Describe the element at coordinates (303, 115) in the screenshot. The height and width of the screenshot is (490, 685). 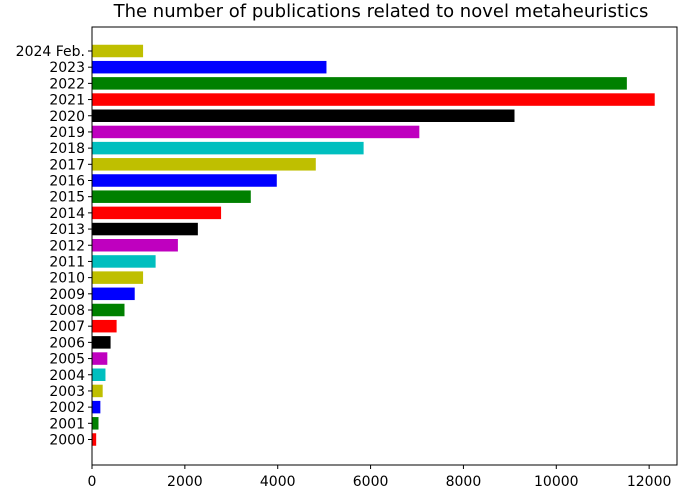
I see `bar-2020` at that location.